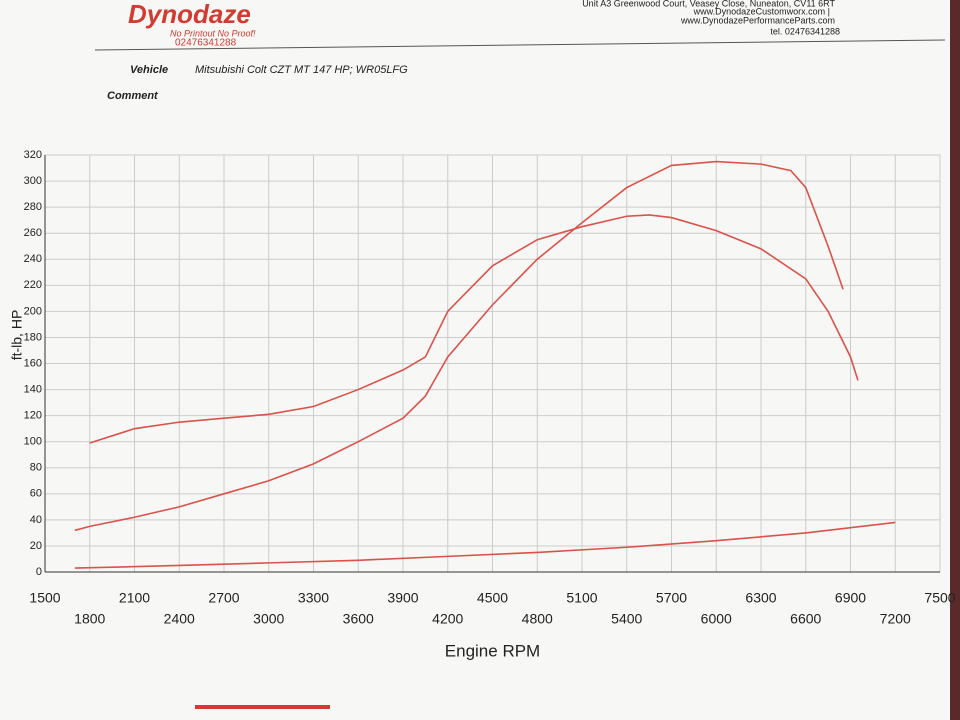 This screenshot has height=720, width=960. I want to click on x-tick-label: 1500, so click(44, 598).